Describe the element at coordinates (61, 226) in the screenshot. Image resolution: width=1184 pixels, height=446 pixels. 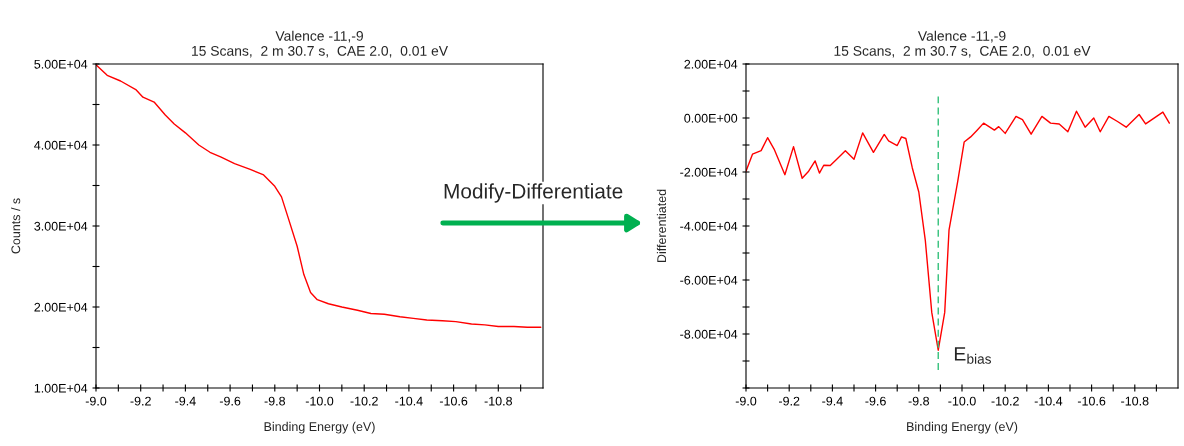
I see `y-tick-label: 3.00E+04` at that location.